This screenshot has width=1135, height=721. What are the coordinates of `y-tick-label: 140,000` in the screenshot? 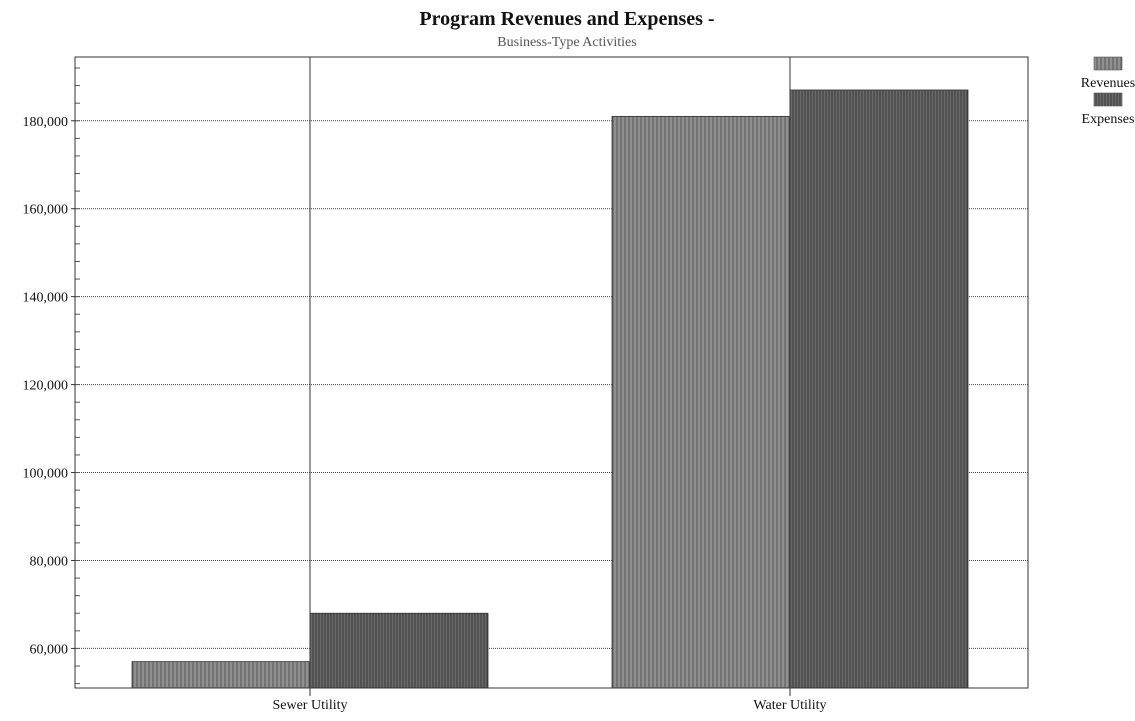 It's located at (46, 298).